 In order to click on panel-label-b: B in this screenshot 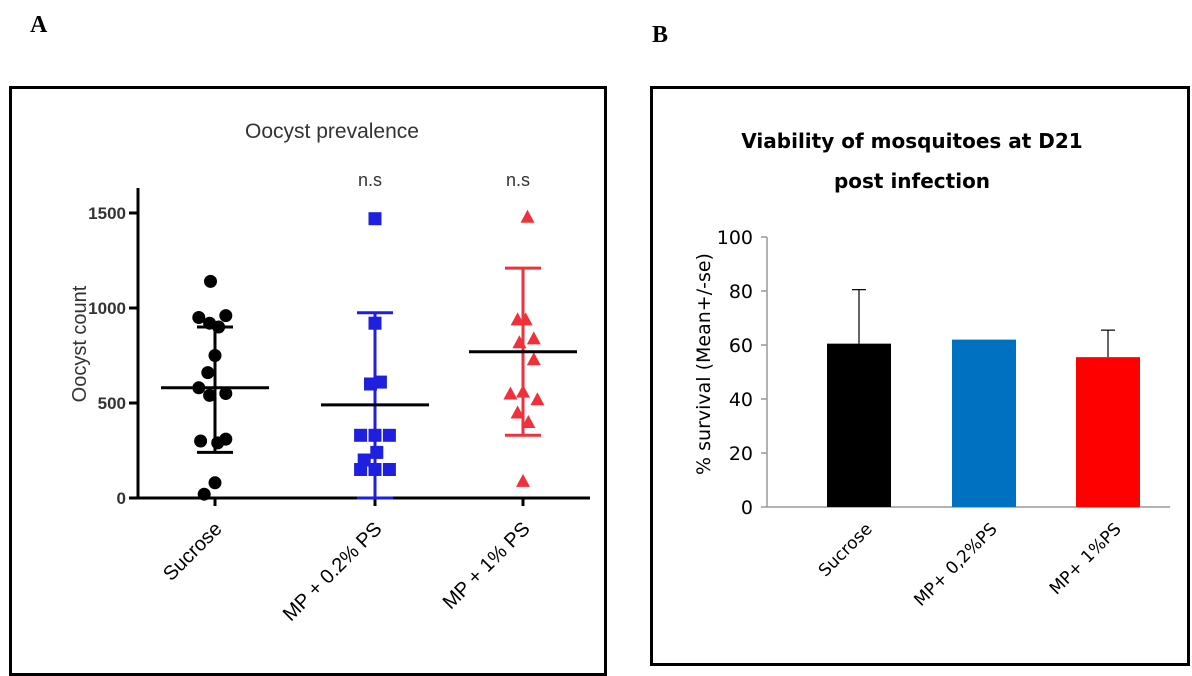, I will do `click(660, 35)`.